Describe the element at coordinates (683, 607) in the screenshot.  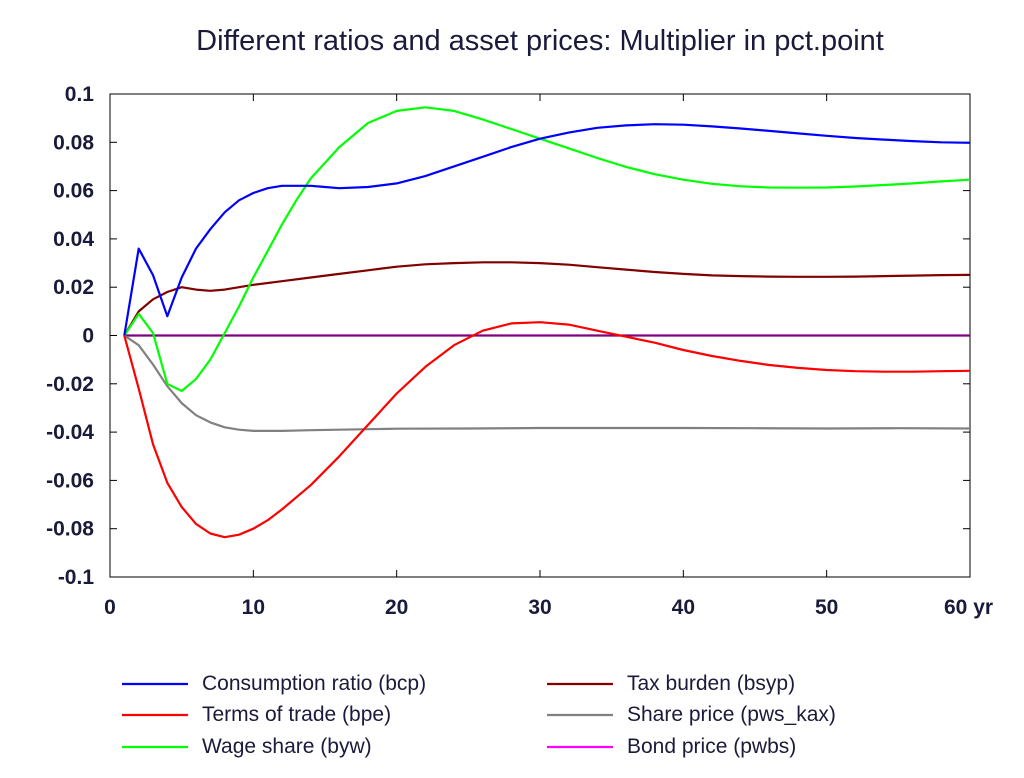
I see `x-tick-label: 40` at that location.